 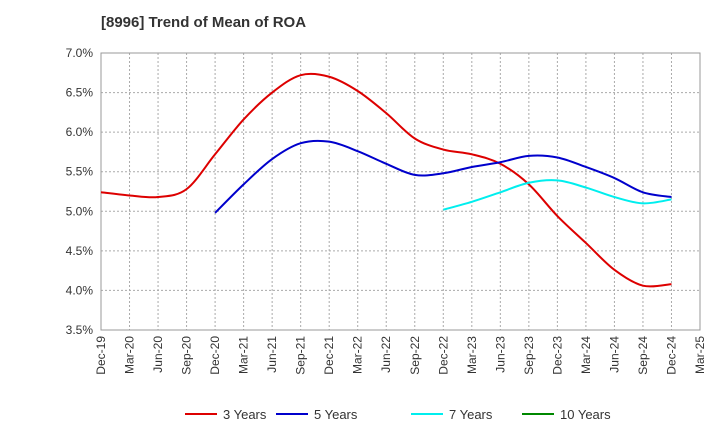 What do you see at coordinates (215, 355) in the screenshot?
I see `x-tick-label: Dec-20` at bounding box center [215, 355].